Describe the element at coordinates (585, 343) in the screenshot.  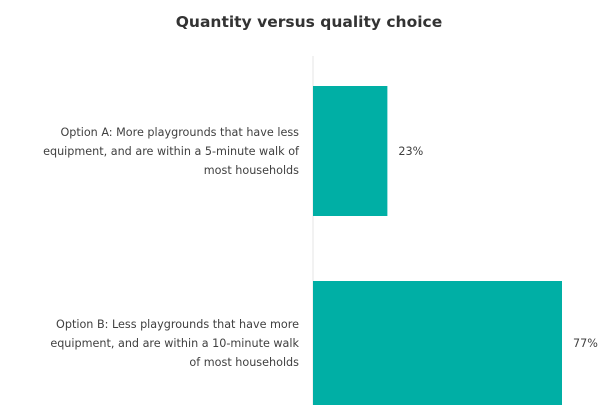
I see `value-label-option-b: 77%` at that location.